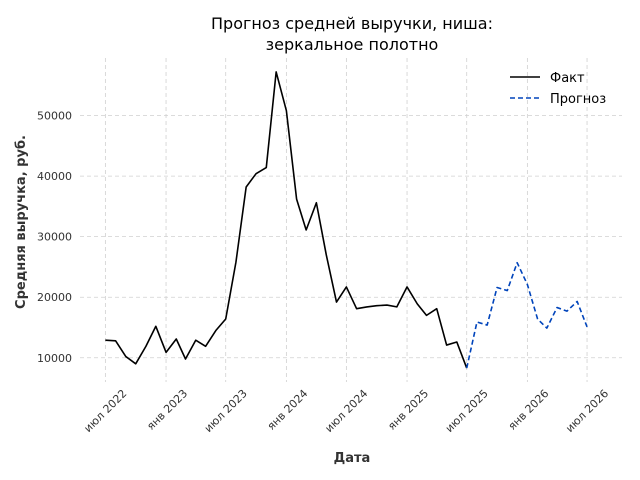  What do you see at coordinates (529, 410) in the screenshot?
I see `x-tick-label-7: янв 2026` at bounding box center [529, 410].